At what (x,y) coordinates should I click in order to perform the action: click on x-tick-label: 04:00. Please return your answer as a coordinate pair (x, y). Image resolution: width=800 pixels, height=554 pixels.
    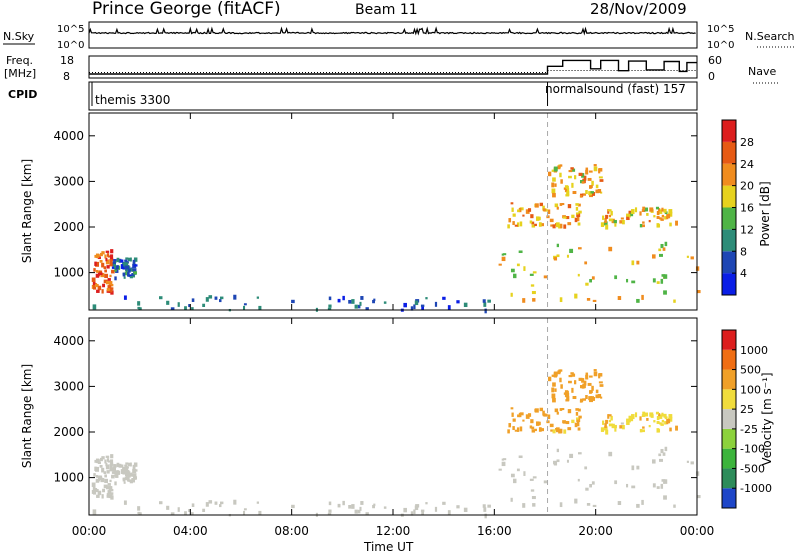
    Looking at the image, I should click on (190, 531).